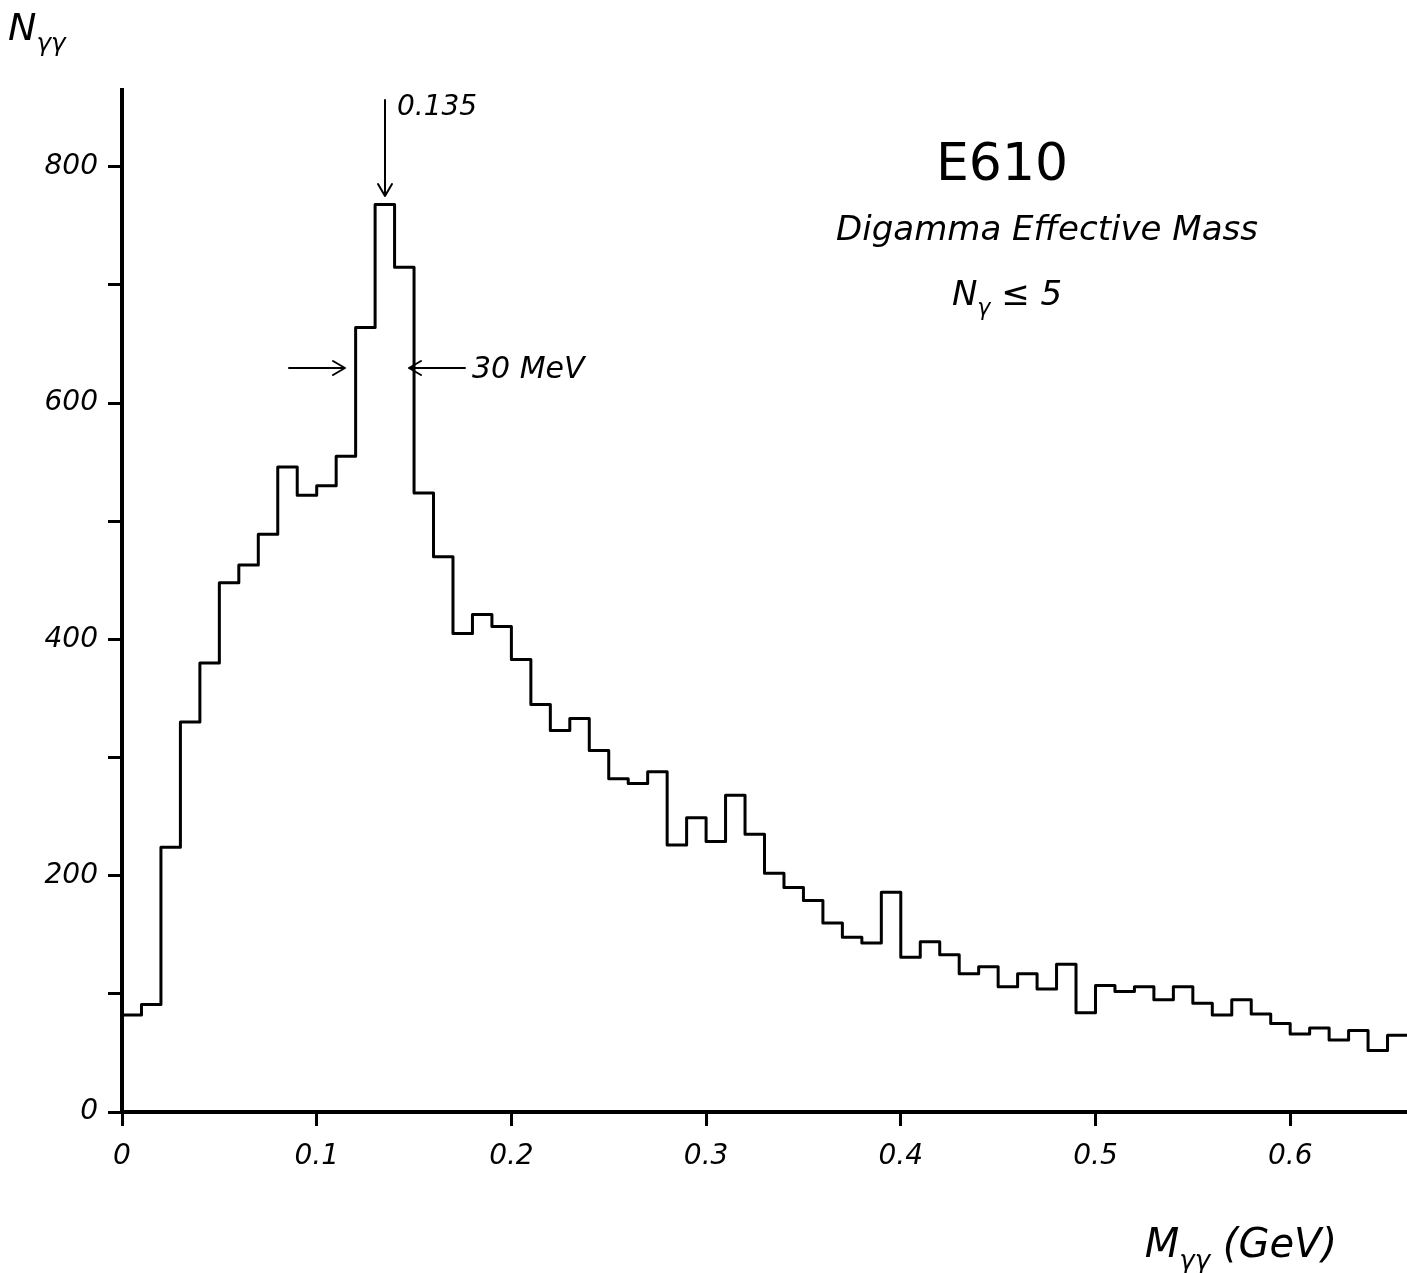  What do you see at coordinates (1290, 1155) in the screenshot?
I see `x-tick-label: 0.6` at bounding box center [1290, 1155].